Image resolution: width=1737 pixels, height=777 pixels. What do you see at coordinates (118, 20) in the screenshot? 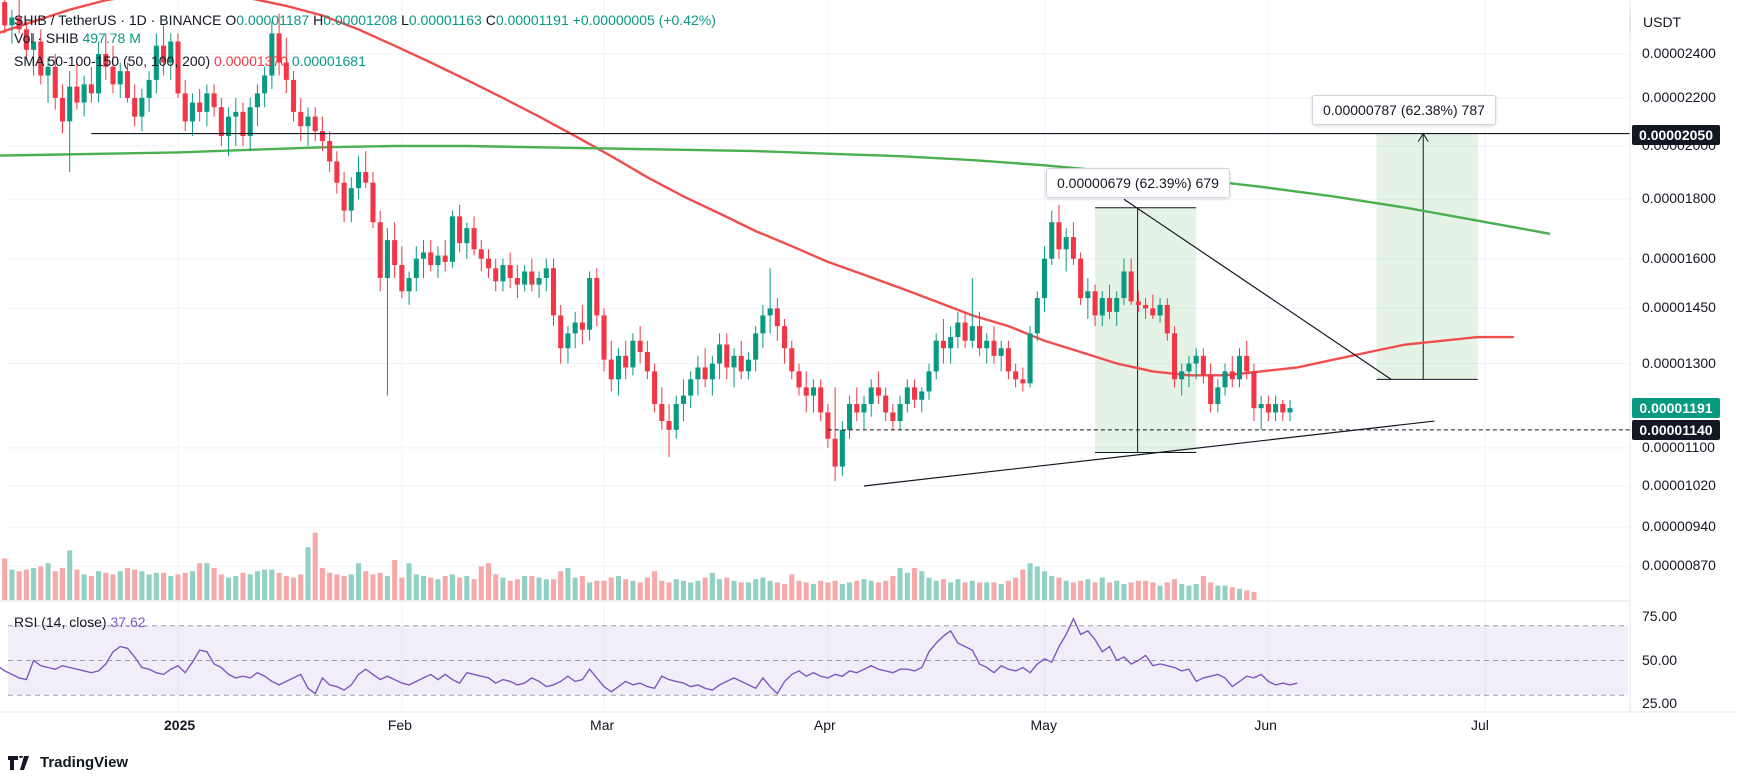
I see `symbol-title: SHIB / TetherUS · 1D · BINANCE` at bounding box center [118, 20].